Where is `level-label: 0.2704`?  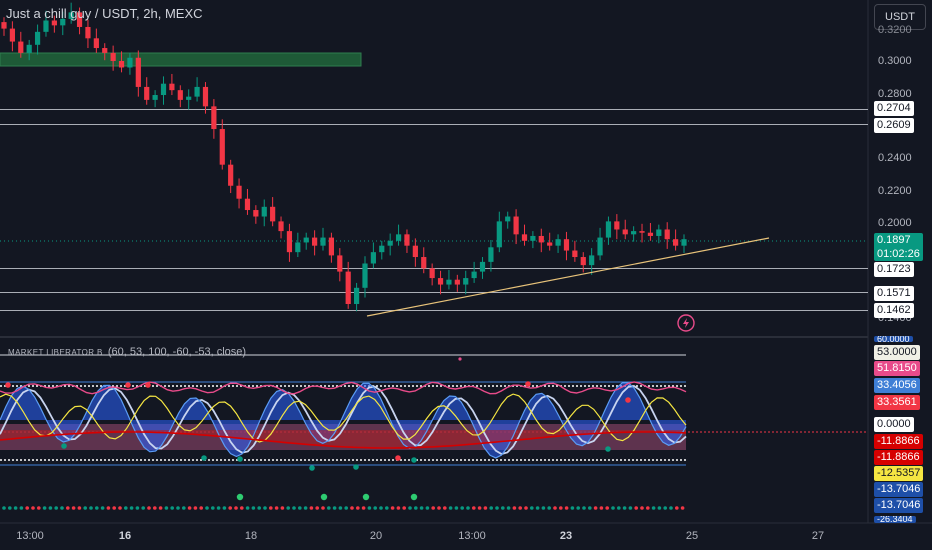
level-label: 0.2704 is located at coordinates (894, 108).